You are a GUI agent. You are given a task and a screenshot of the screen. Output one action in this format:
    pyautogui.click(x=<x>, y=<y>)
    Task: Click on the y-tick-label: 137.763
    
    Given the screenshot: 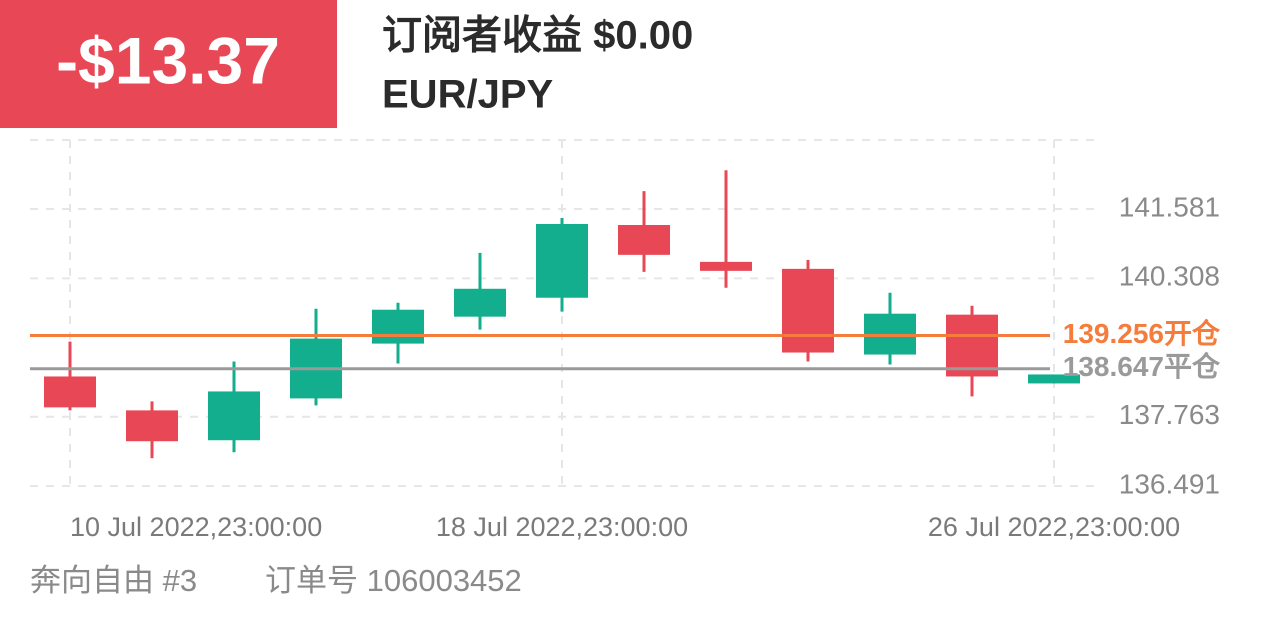 What is the action you would take?
    pyautogui.click(x=1169, y=414)
    